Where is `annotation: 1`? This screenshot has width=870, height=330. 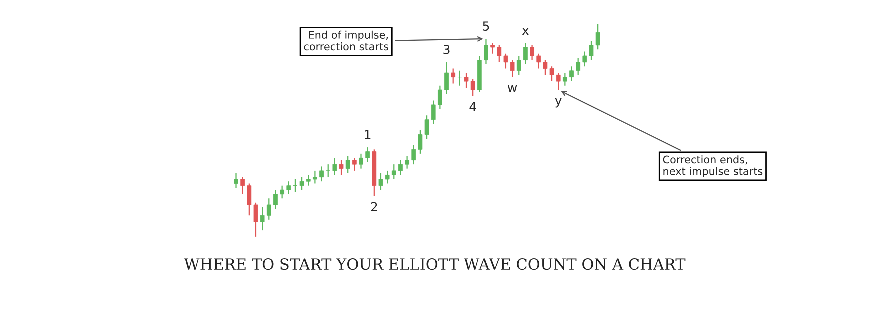 annotation: 1 is located at coordinates (368, 135).